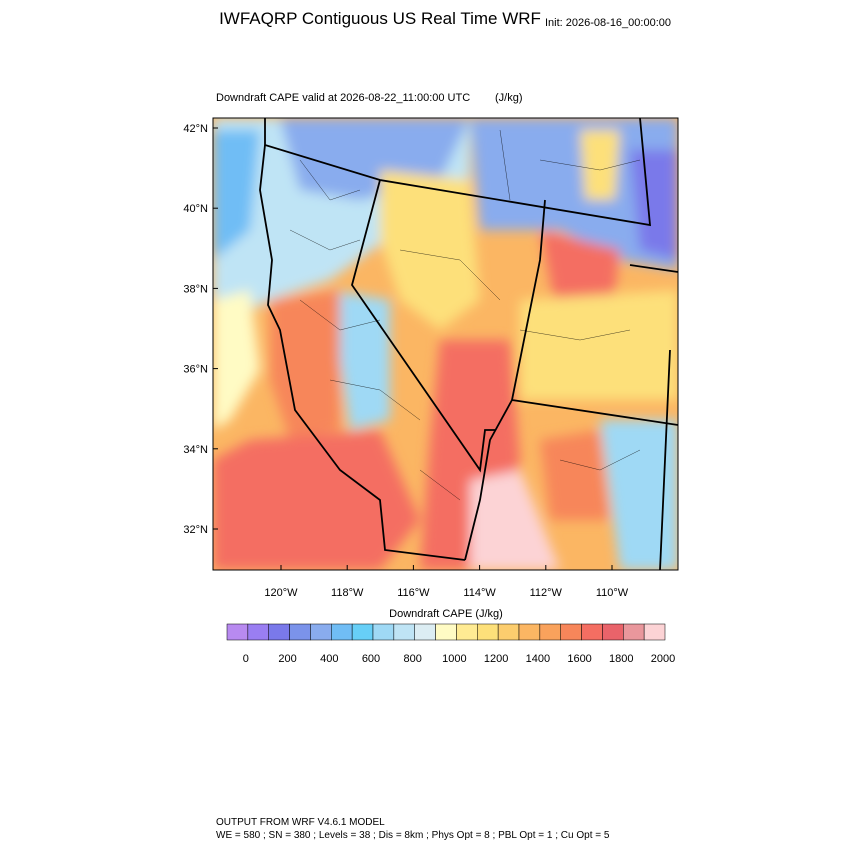 The height and width of the screenshot is (855, 850). Describe the element at coordinates (347, 593) in the screenshot. I see `lon-label: 118°W` at that location.